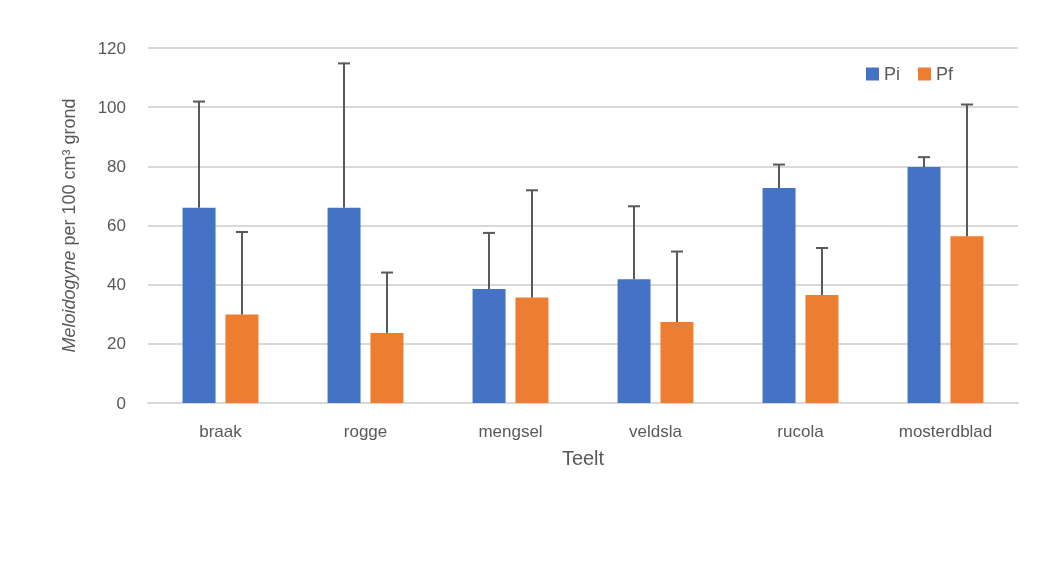 This screenshot has height=585, width=1058. Describe the element at coordinates (111, 48) in the screenshot. I see `y-tick-label: 120` at that location.